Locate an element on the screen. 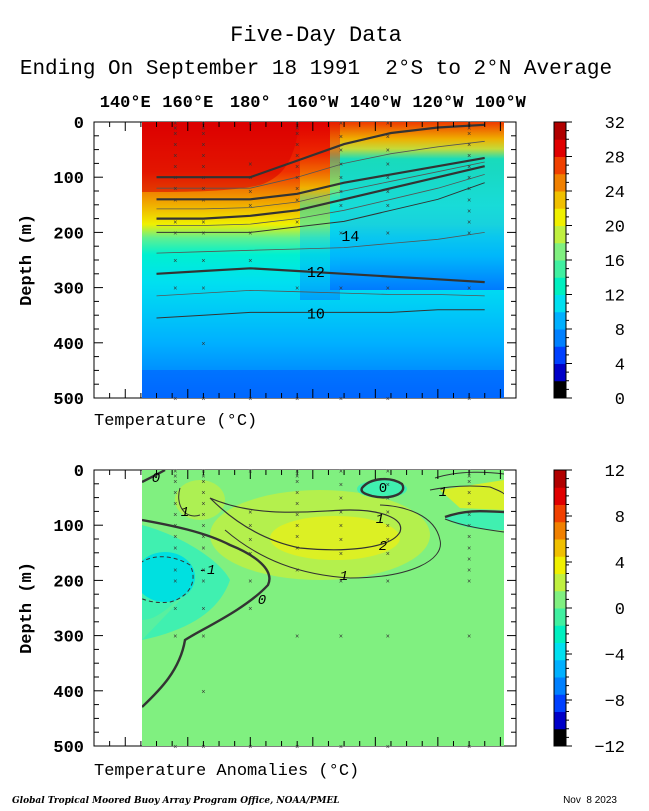  top-xlabel: Temperature (°C) is located at coordinates (175, 421).